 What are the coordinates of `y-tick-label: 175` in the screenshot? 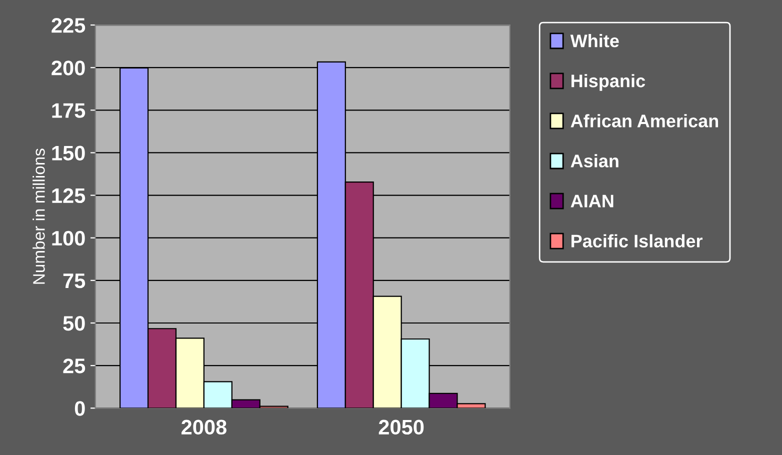 It's located at (69, 110).